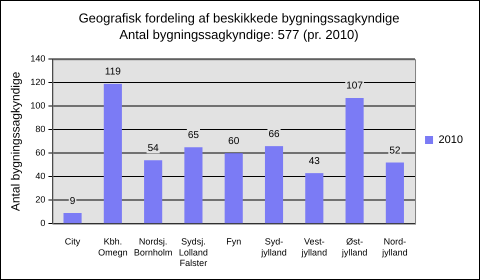  What do you see at coordinates (355, 86) in the screenshot?
I see `data-label: 107` at bounding box center [355, 86].